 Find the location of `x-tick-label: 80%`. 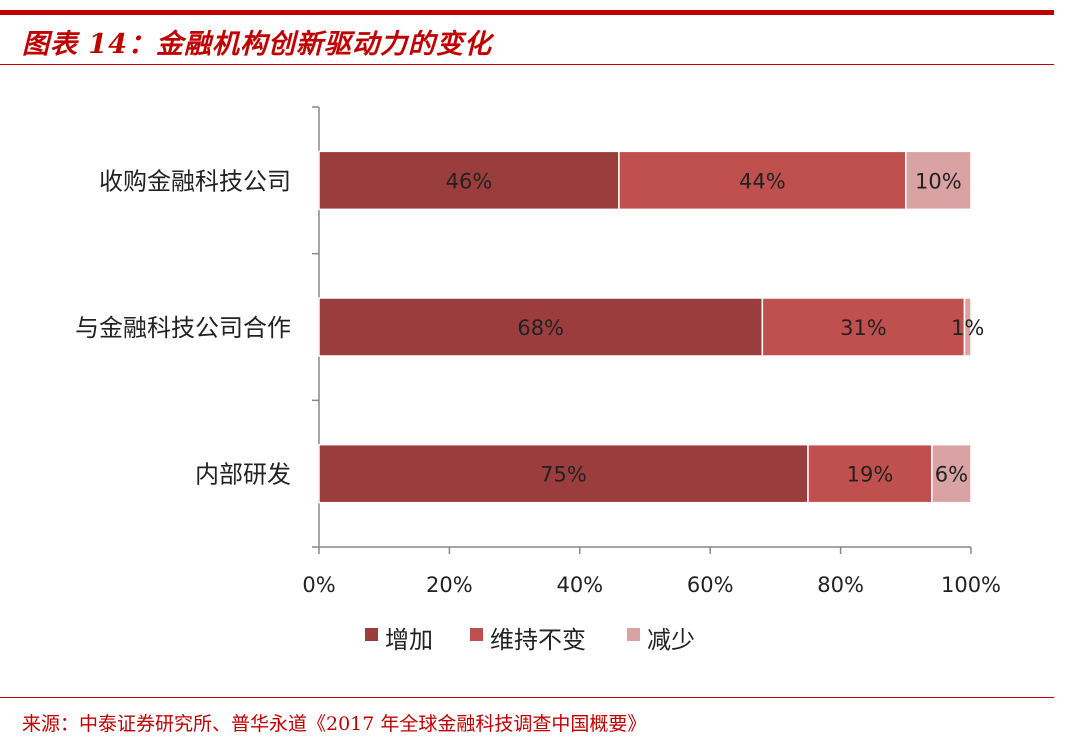

x-tick-label: 80% is located at coordinates (840, 585).